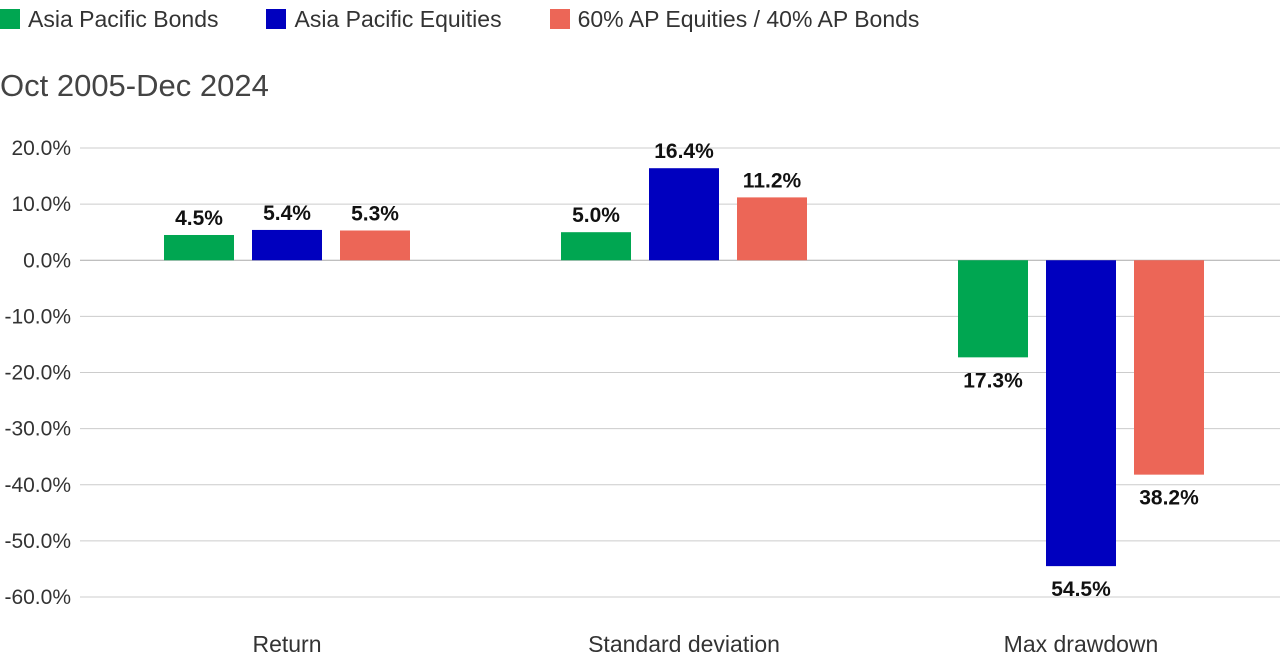 Image resolution: width=1280 pixels, height=667 pixels. Describe the element at coordinates (199, 218) in the screenshot. I see `data-label: 4.5%` at that location.